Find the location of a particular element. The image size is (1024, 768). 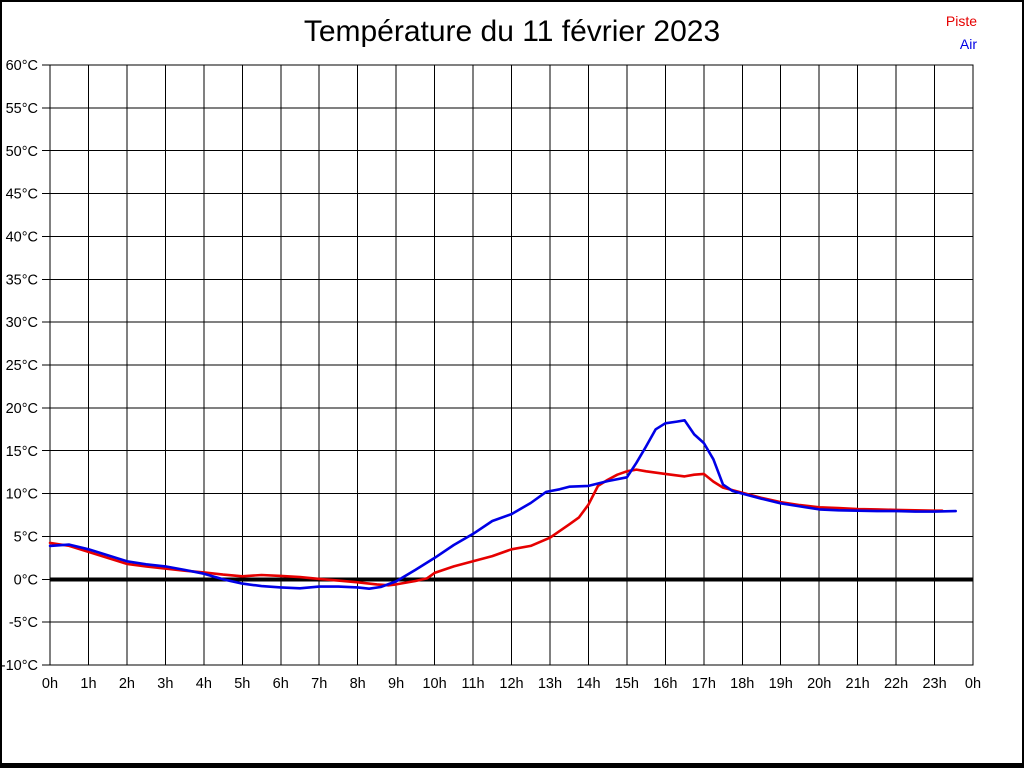

x-tick-label: 18h is located at coordinates (742, 684).